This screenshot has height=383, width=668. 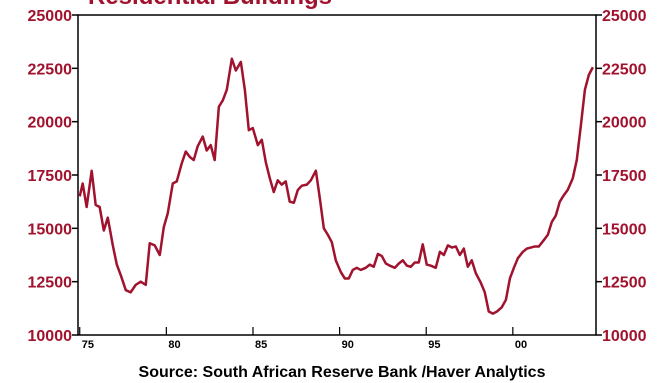 I want to click on y2-tick-label: 12500, so click(x=624, y=283).